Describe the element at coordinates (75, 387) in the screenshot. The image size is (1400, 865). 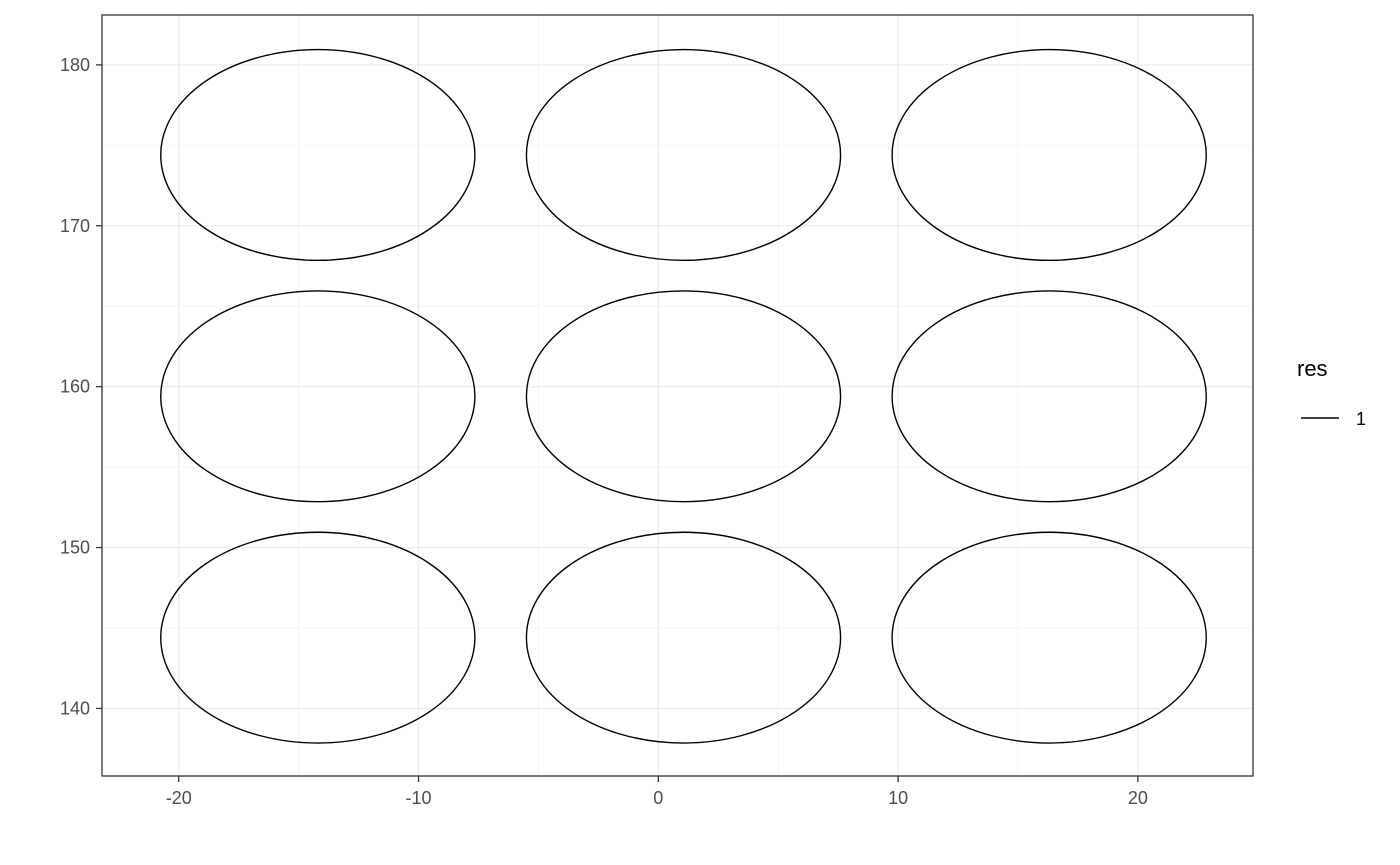
I see `y-tick-label: 160` at that location.